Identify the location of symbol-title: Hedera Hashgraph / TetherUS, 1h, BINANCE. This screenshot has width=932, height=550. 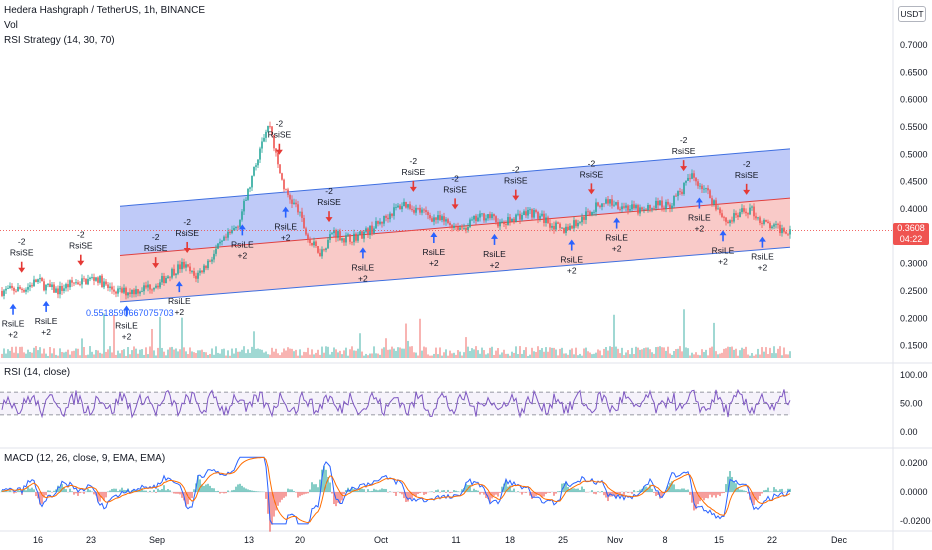
(105, 10).